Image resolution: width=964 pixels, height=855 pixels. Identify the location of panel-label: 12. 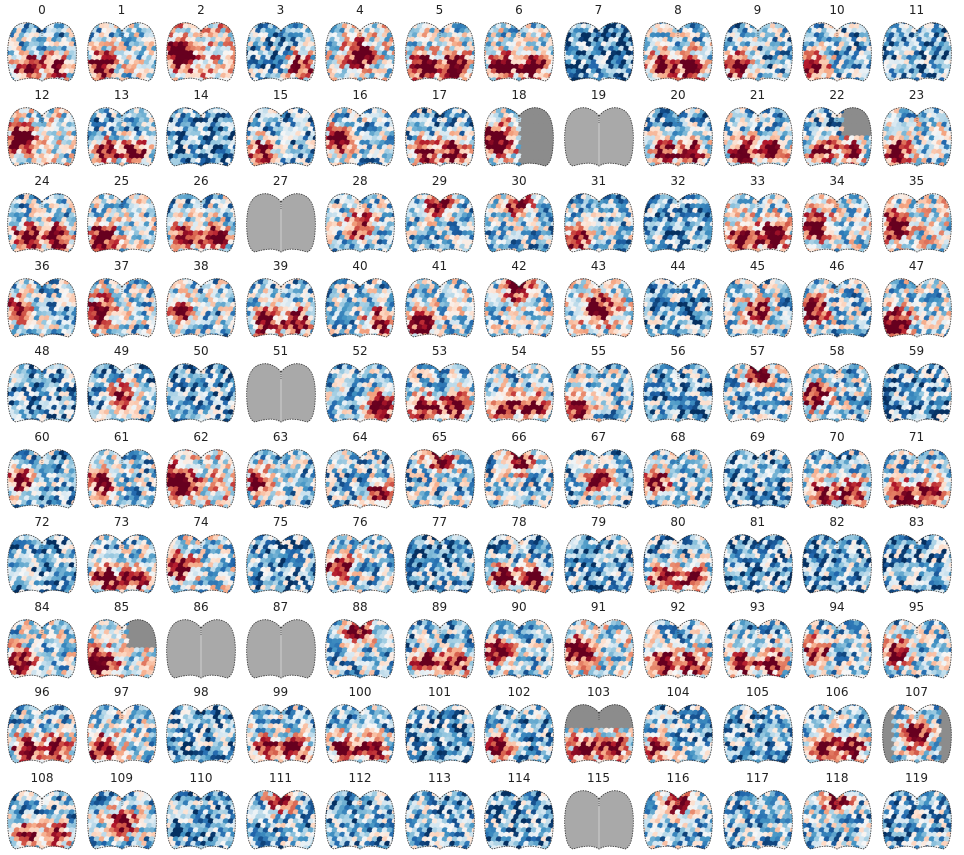
(42, 95).